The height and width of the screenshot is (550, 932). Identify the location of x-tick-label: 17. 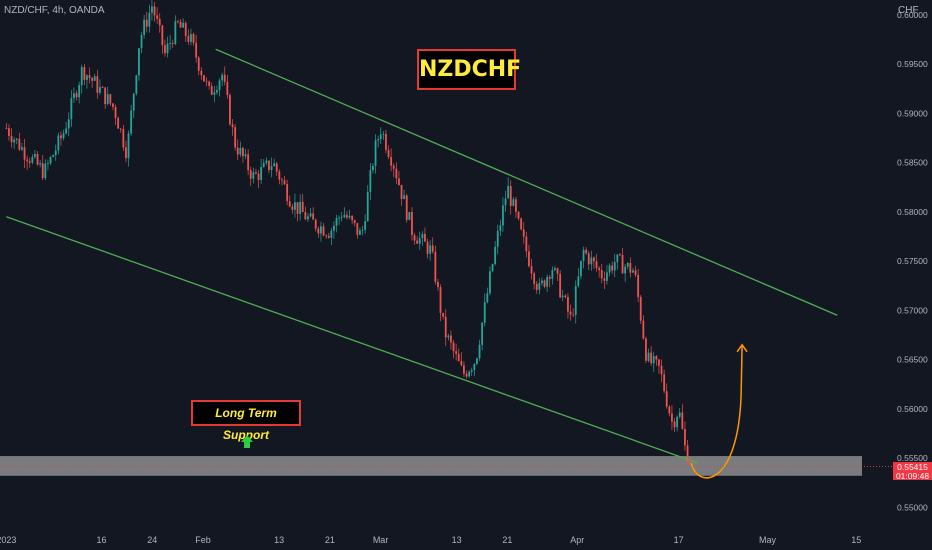
(679, 540).